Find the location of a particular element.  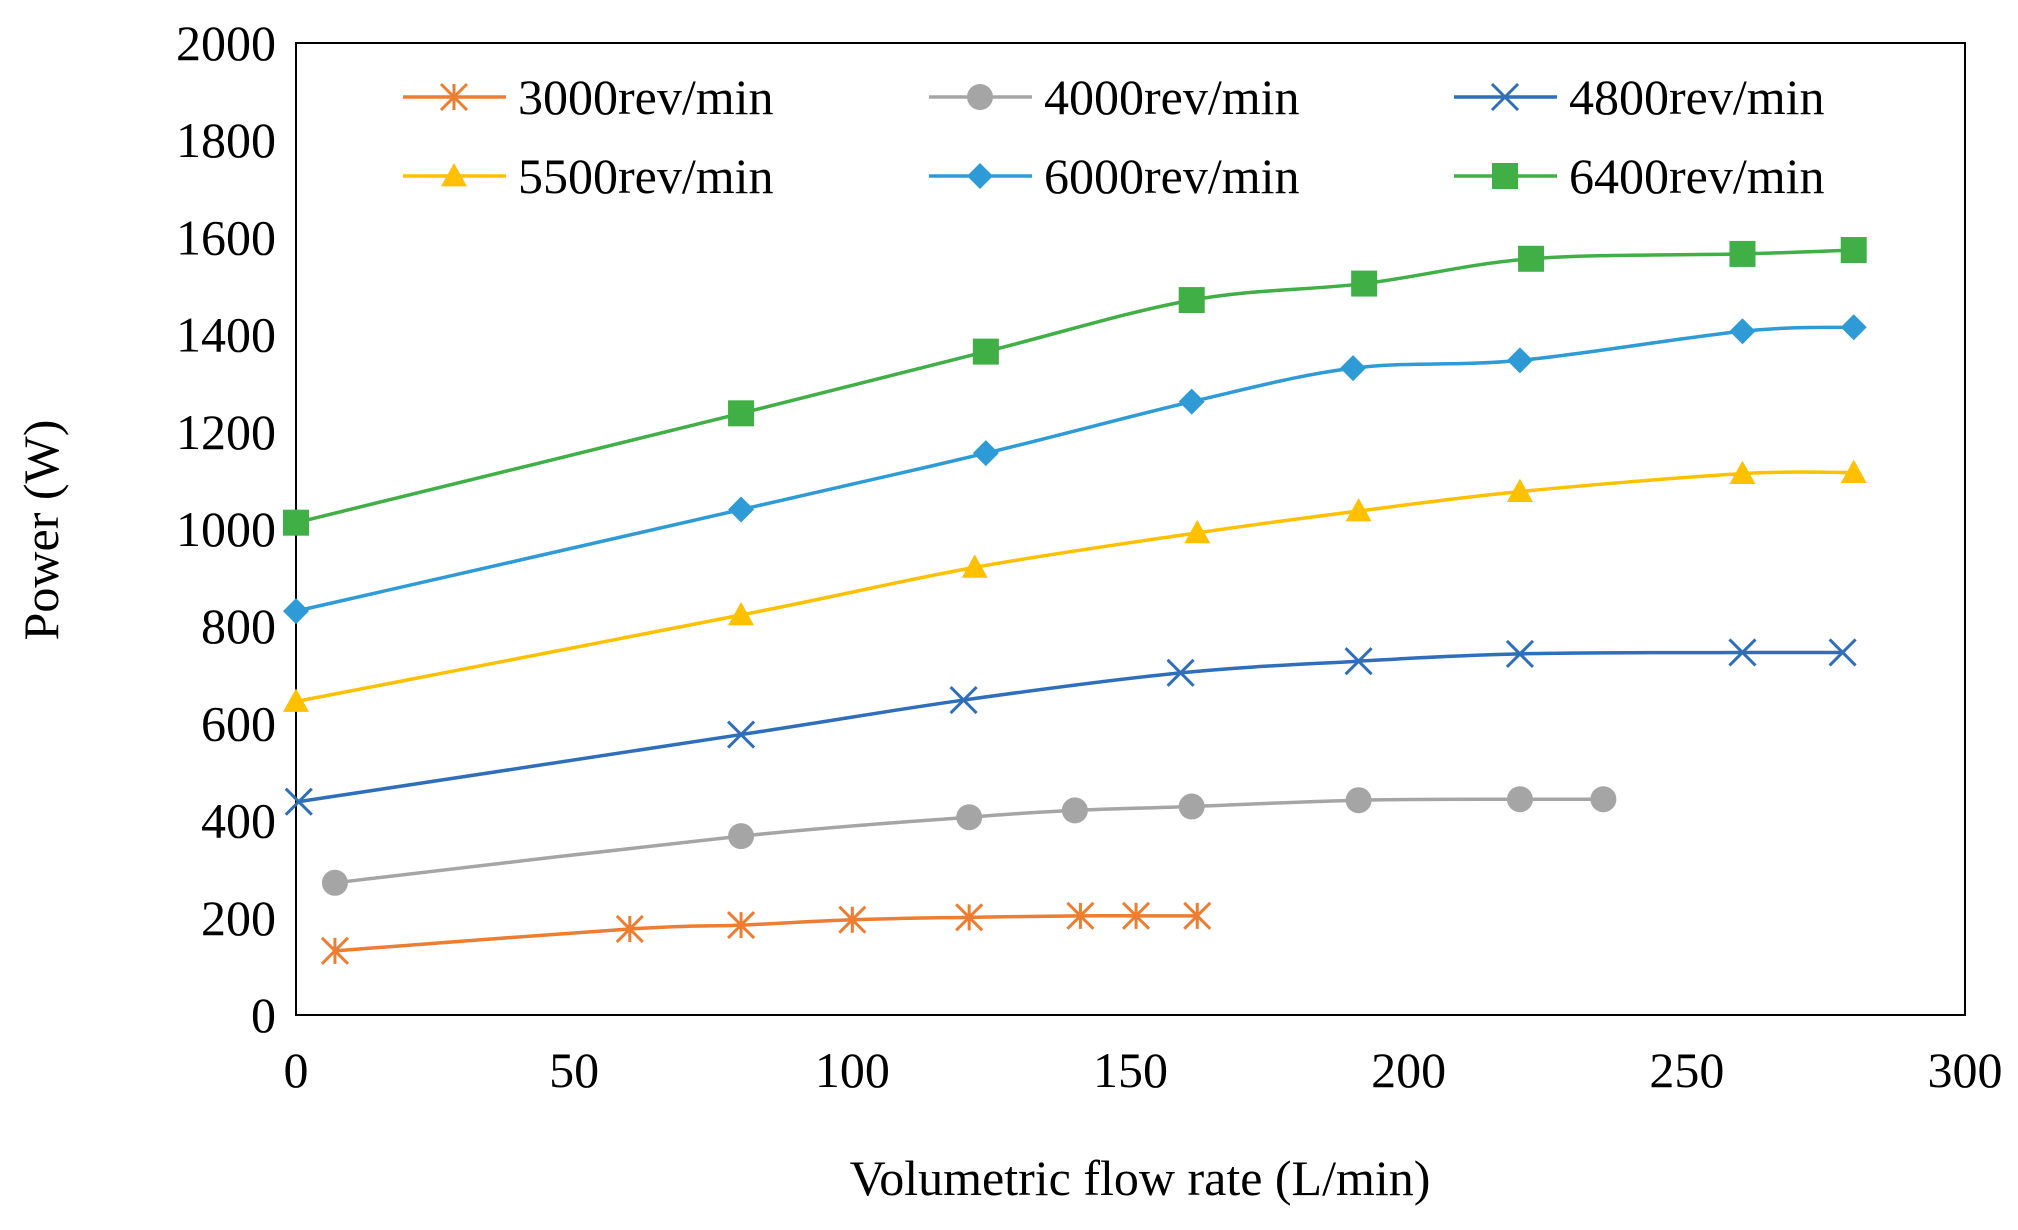

series-3000rev-min is located at coordinates (766, 933).